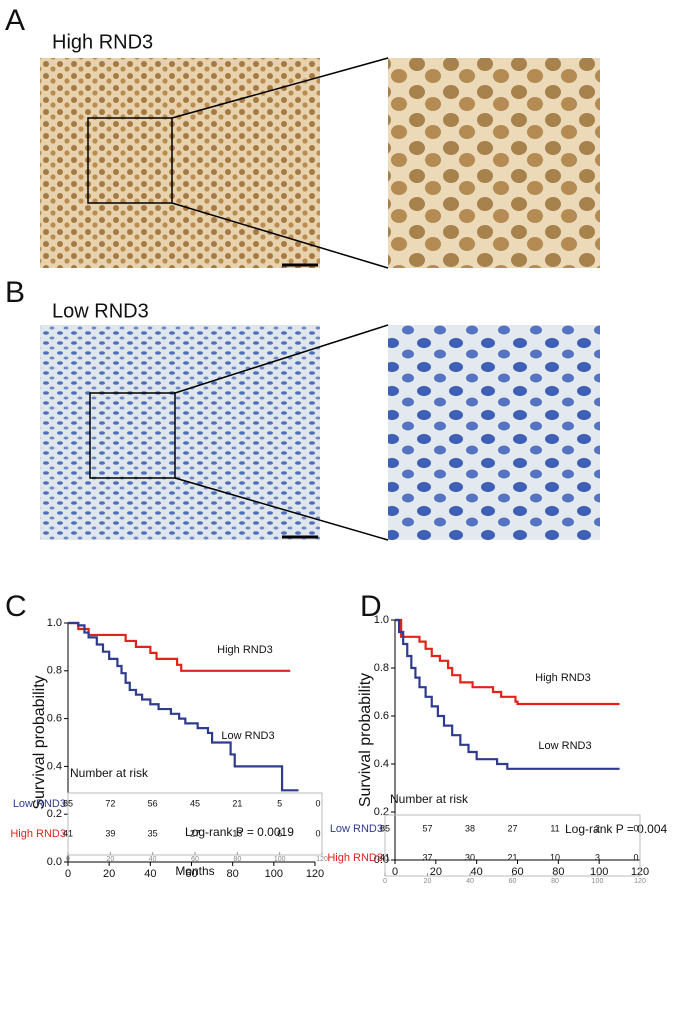 The width and height of the screenshot is (675, 1014). What do you see at coordinates (153, 833) in the screenshot?
I see `risk-value: 35` at bounding box center [153, 833].